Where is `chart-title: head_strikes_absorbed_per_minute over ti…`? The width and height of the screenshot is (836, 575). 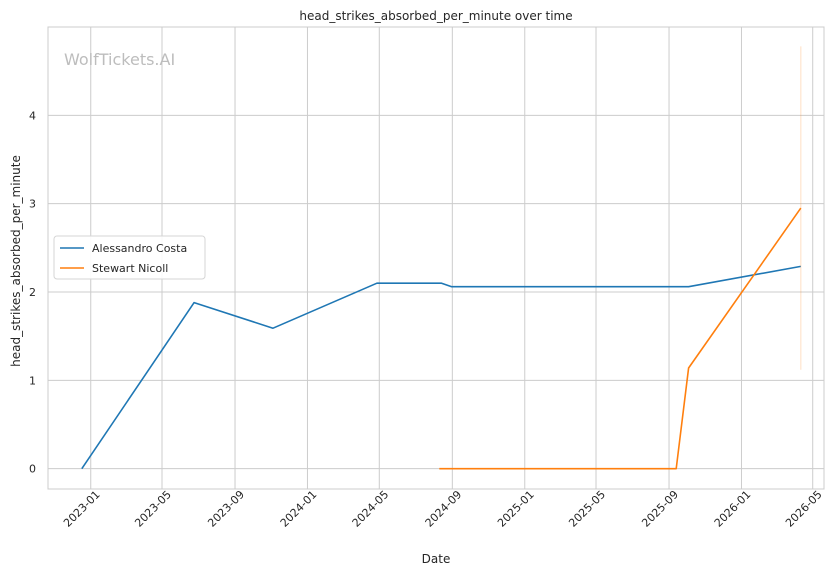 chart-title: head_strikes_absorbed_per_minute over ti… is located at coordinates (435, 16).